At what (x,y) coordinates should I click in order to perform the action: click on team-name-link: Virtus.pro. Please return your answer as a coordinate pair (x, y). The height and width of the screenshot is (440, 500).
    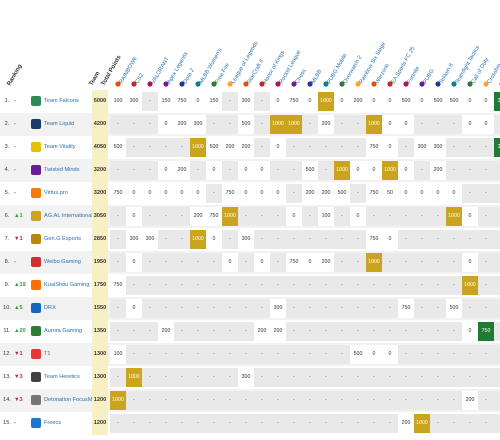
    Looking at the image, I should click on (56, 193).